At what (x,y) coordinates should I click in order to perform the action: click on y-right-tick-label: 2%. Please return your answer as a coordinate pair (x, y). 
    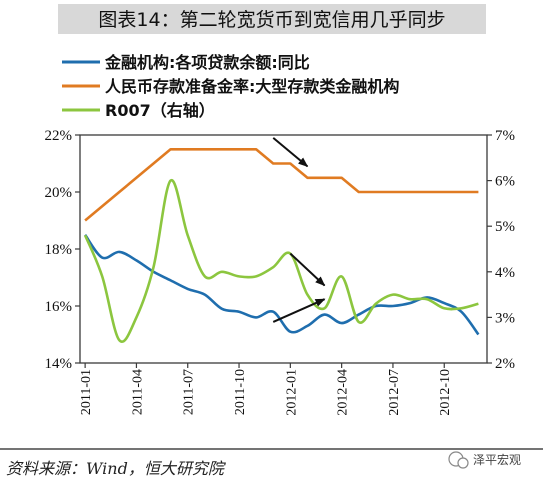
    Looking at the image, I should click on (505, 364).